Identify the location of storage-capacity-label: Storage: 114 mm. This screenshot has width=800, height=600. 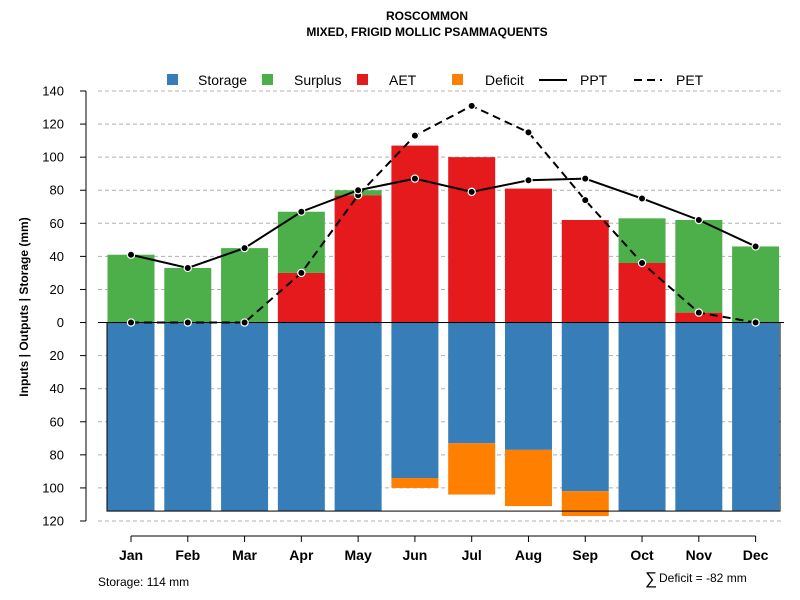
(143, 582).